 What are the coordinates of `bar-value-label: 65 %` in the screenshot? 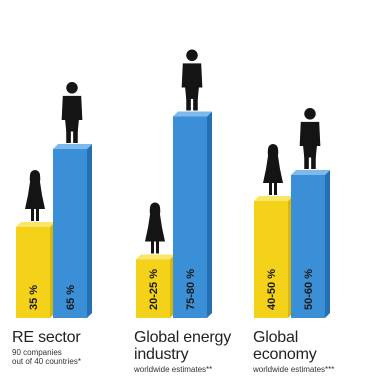 It's located at (71, 297).